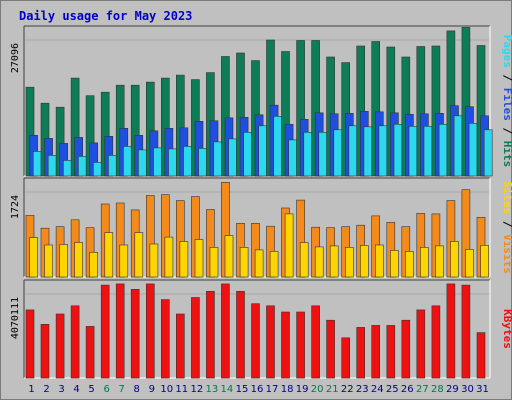 The image size is (512, 400). Describe the element at coordinates (137, 389) in the screenshot. I see `x-label-day-8: 8` at that location.